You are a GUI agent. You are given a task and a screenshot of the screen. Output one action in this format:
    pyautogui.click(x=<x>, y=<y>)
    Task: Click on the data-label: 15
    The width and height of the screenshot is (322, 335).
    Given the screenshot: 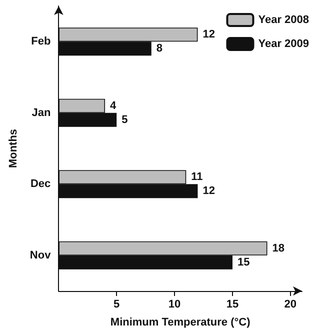 What is the action you would take?
    pyautogui.click(x=243, y=262)
    